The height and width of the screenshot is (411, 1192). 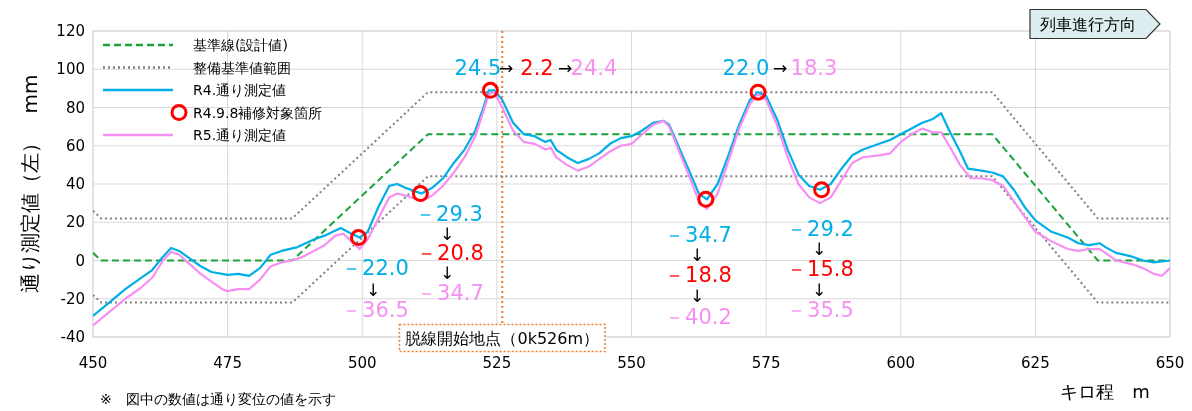 What do you see at coordinates (240, 45) in the screenshot?
I see `legend-label: 基準線(設計値)` at bounding box center [240, 45].